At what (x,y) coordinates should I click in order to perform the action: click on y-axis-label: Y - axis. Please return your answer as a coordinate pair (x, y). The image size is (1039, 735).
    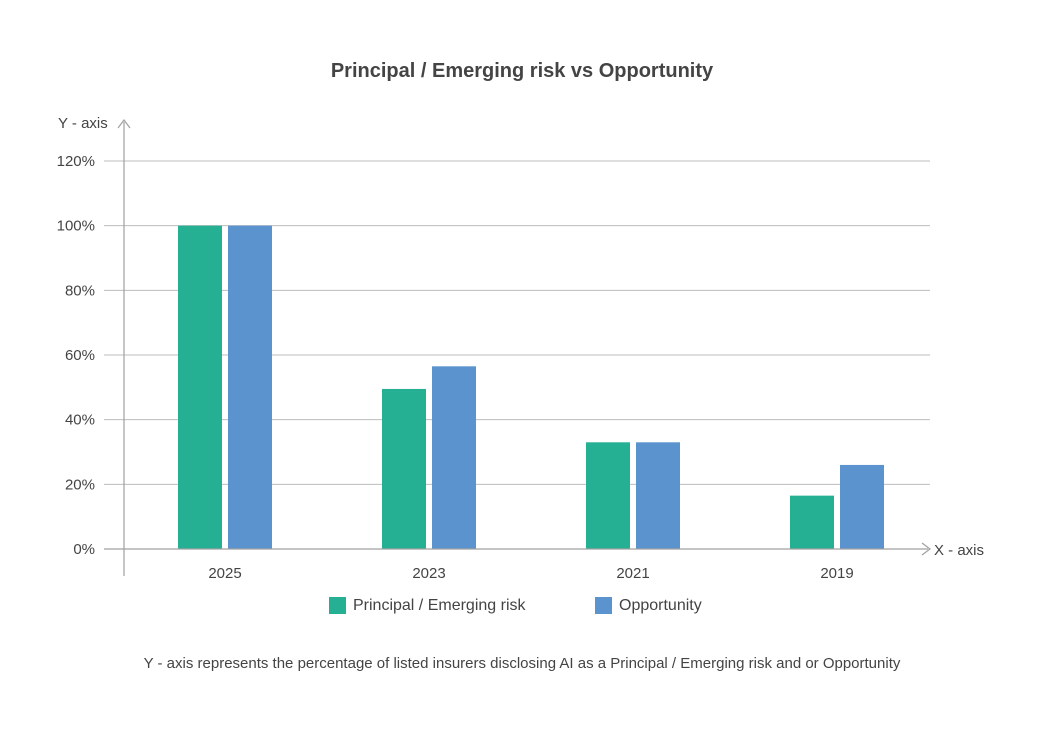
    Looking at the image, I should click on (83, 123).